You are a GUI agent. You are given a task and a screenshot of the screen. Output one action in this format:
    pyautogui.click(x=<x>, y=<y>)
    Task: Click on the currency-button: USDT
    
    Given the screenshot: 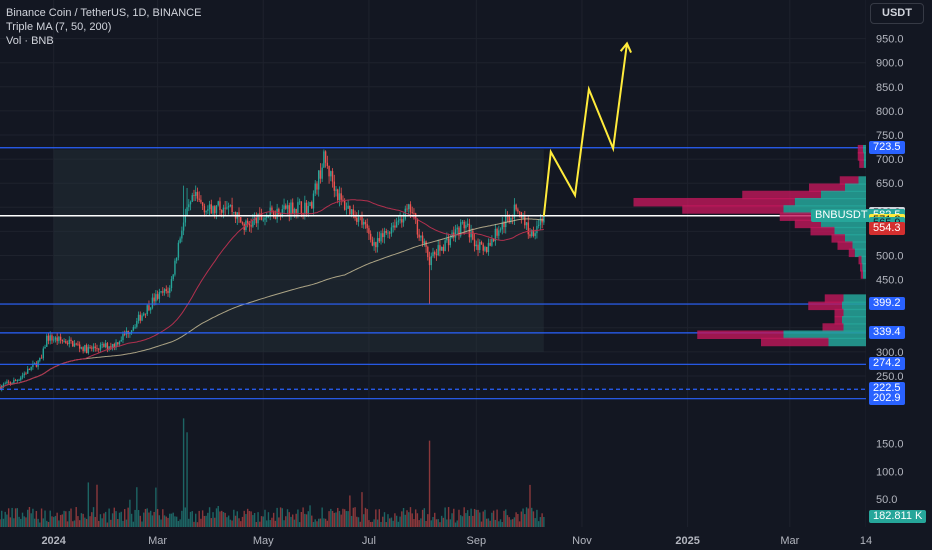 What is the action you would take?
    pyautogui.click(x=897, y=13)
    